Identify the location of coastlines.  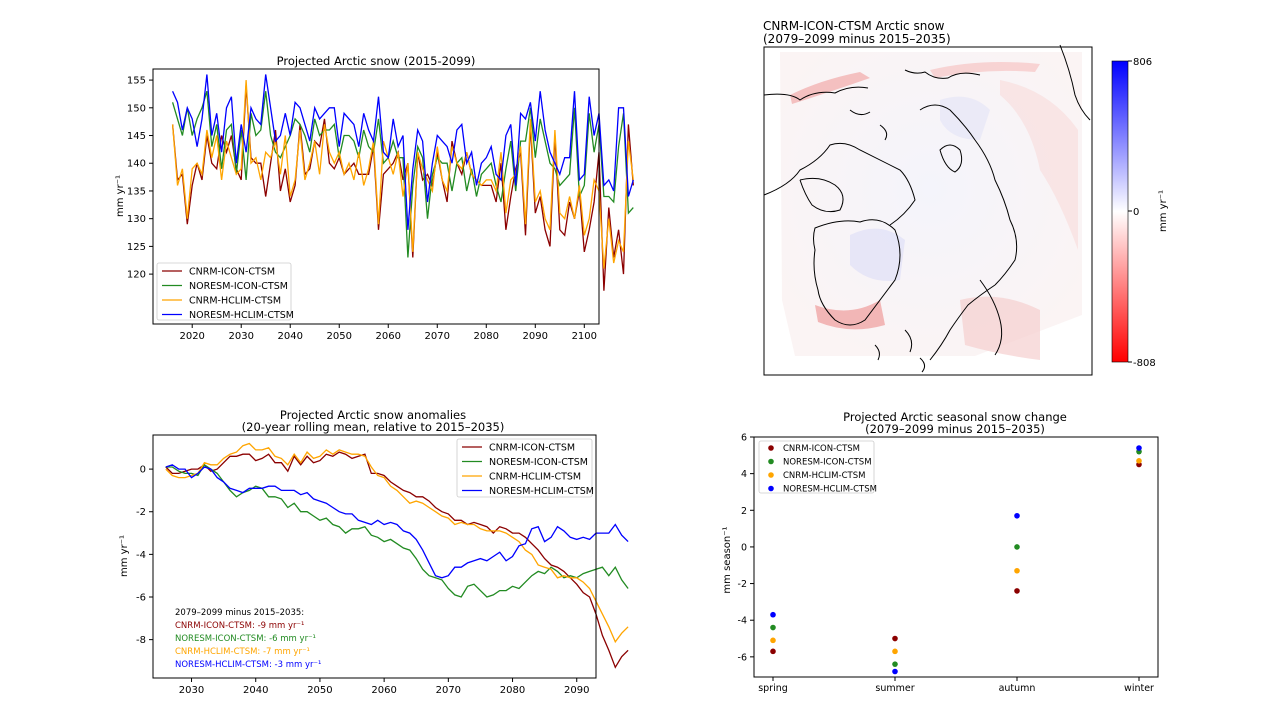
(927, 208).